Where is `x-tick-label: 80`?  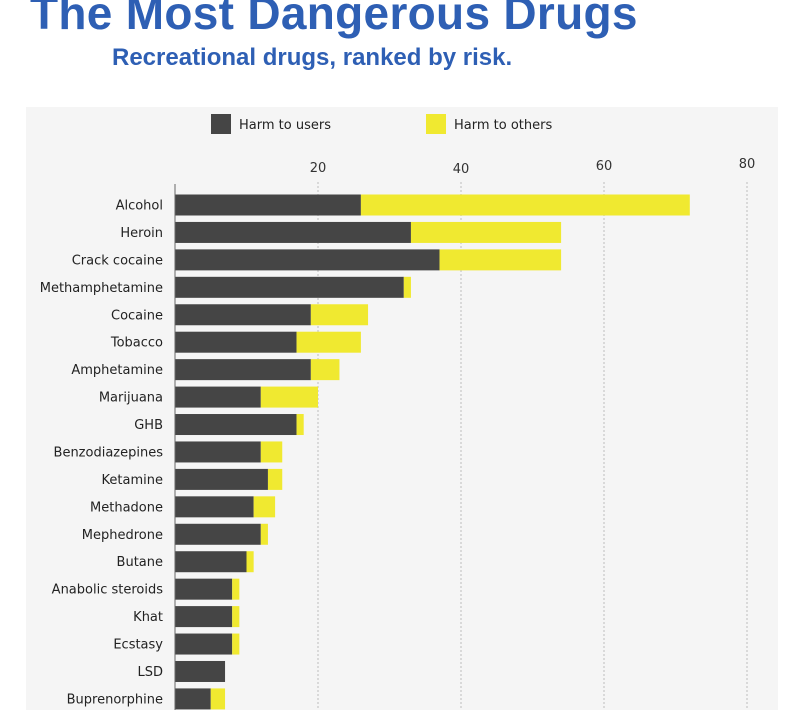 x-tick-label: 80 is located at coordinates (747, 164).